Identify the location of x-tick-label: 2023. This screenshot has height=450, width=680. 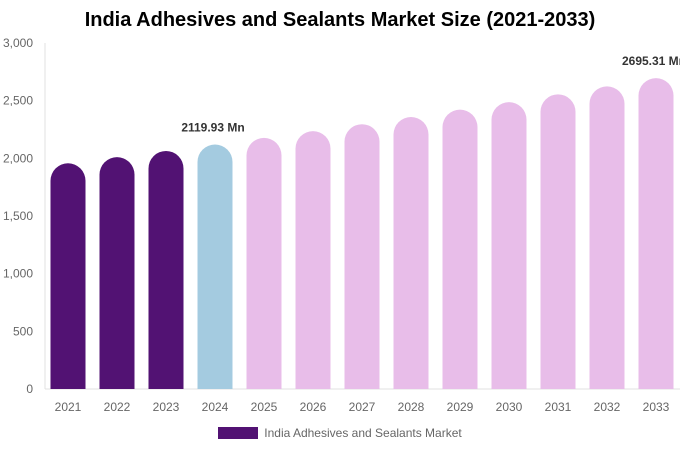
(166, 407).